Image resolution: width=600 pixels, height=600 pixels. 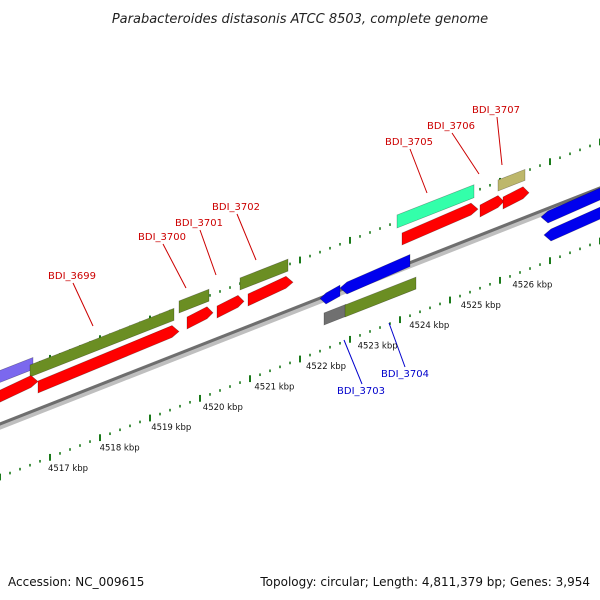 I want to click on gene-label: BDI_3700, so click(x=162, y=237).